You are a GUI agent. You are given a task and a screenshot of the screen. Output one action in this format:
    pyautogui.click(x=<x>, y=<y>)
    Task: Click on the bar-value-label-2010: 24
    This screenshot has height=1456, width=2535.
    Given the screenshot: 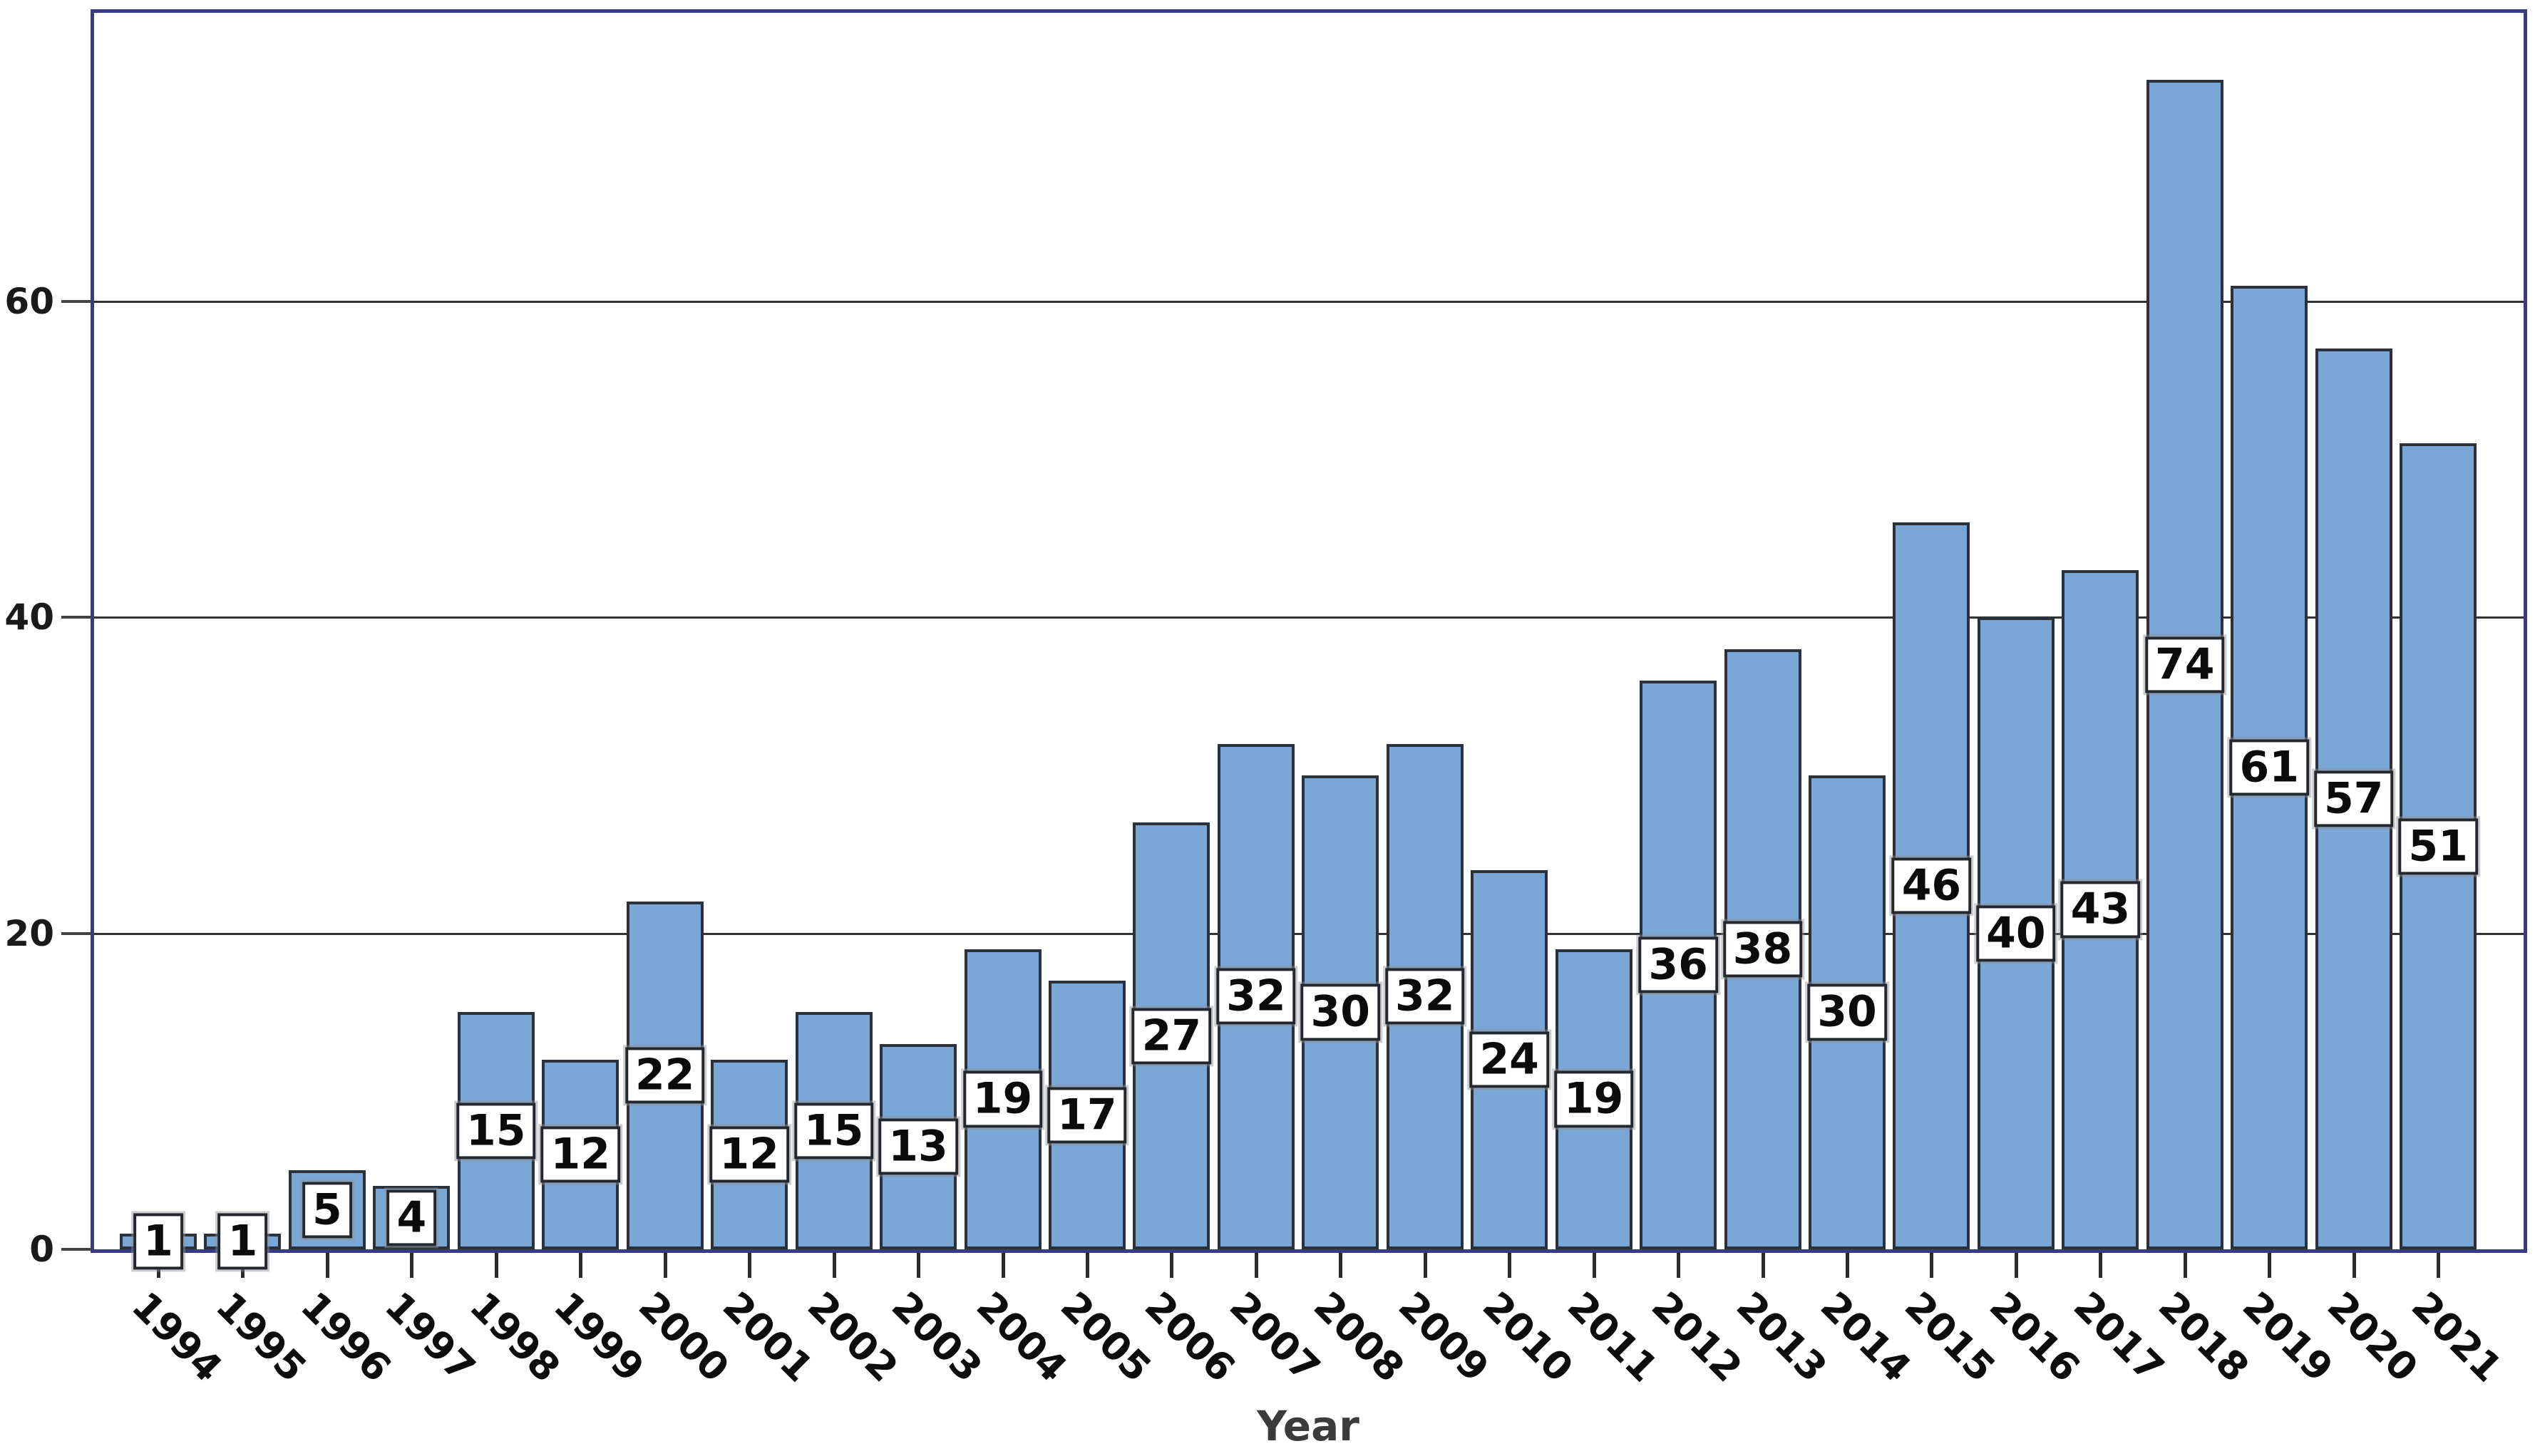 What is the action you would take?
    pyautogui.click(x=1509, y=1059)
    